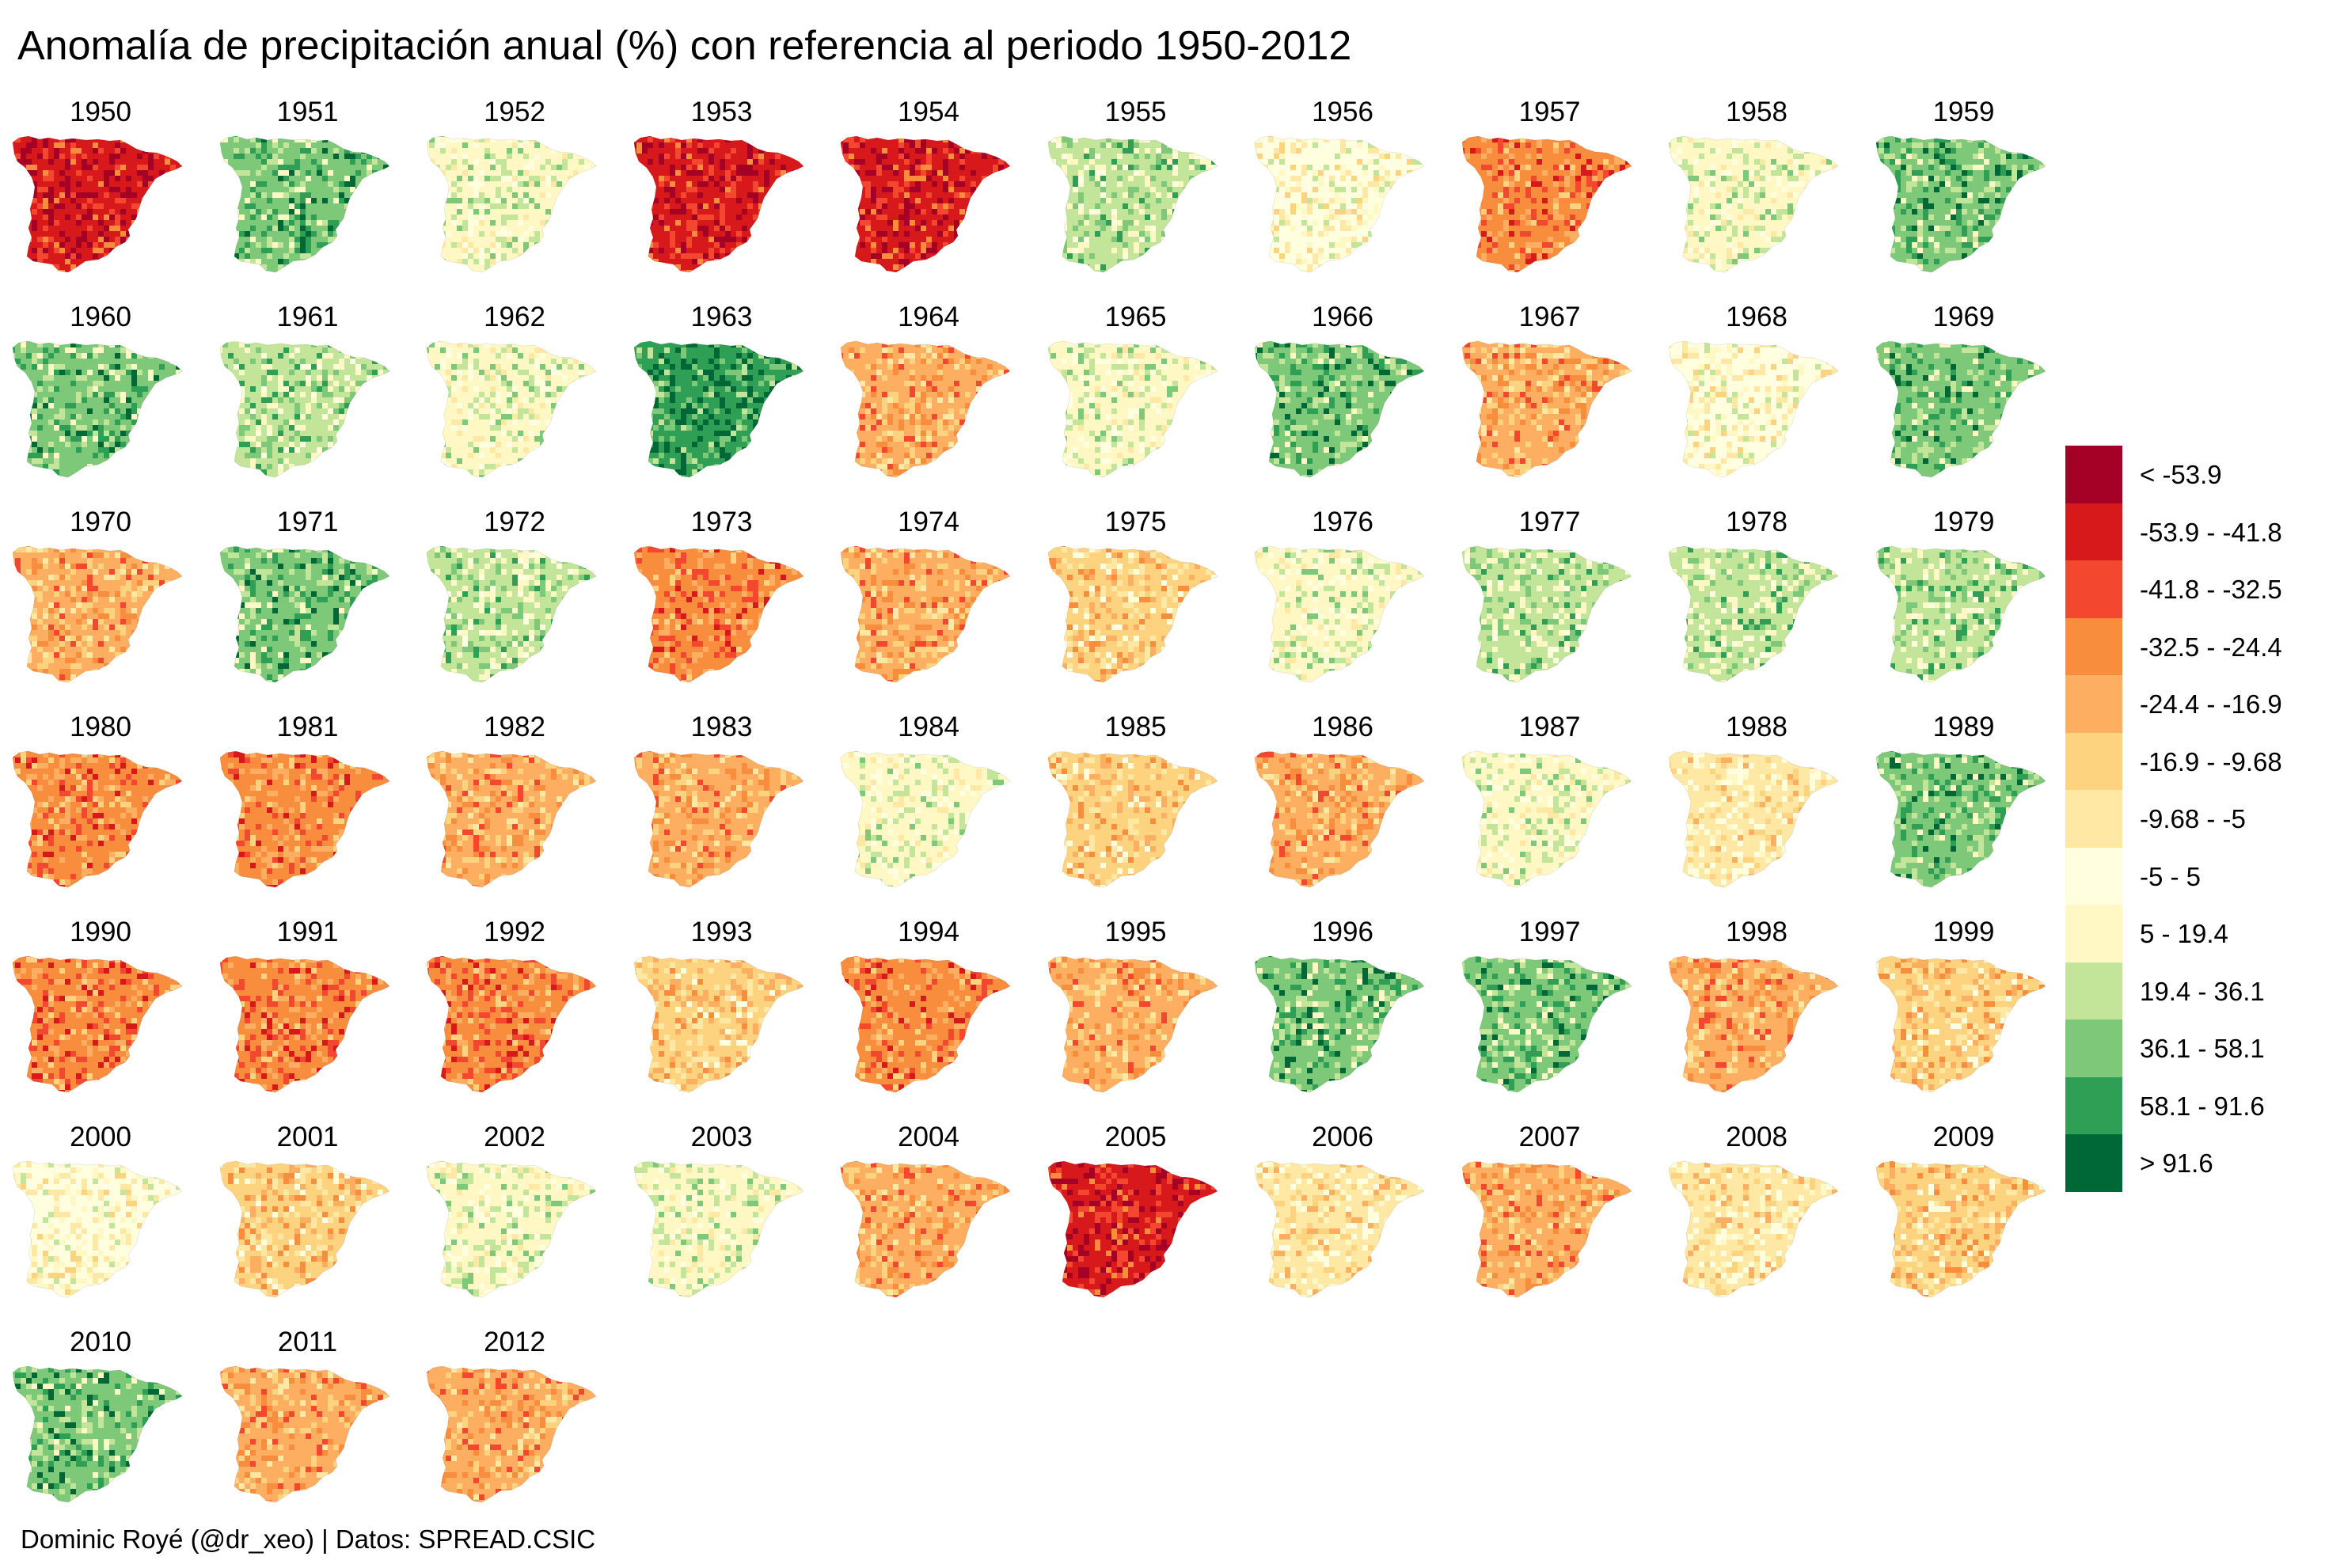 Image resolution: width=2325 pixels, height=1568 pixels. What do you see at coordinates (1964, 1137) in the screenshot?
I see `year-label: 2009` at bounding box center [1964, 1137].